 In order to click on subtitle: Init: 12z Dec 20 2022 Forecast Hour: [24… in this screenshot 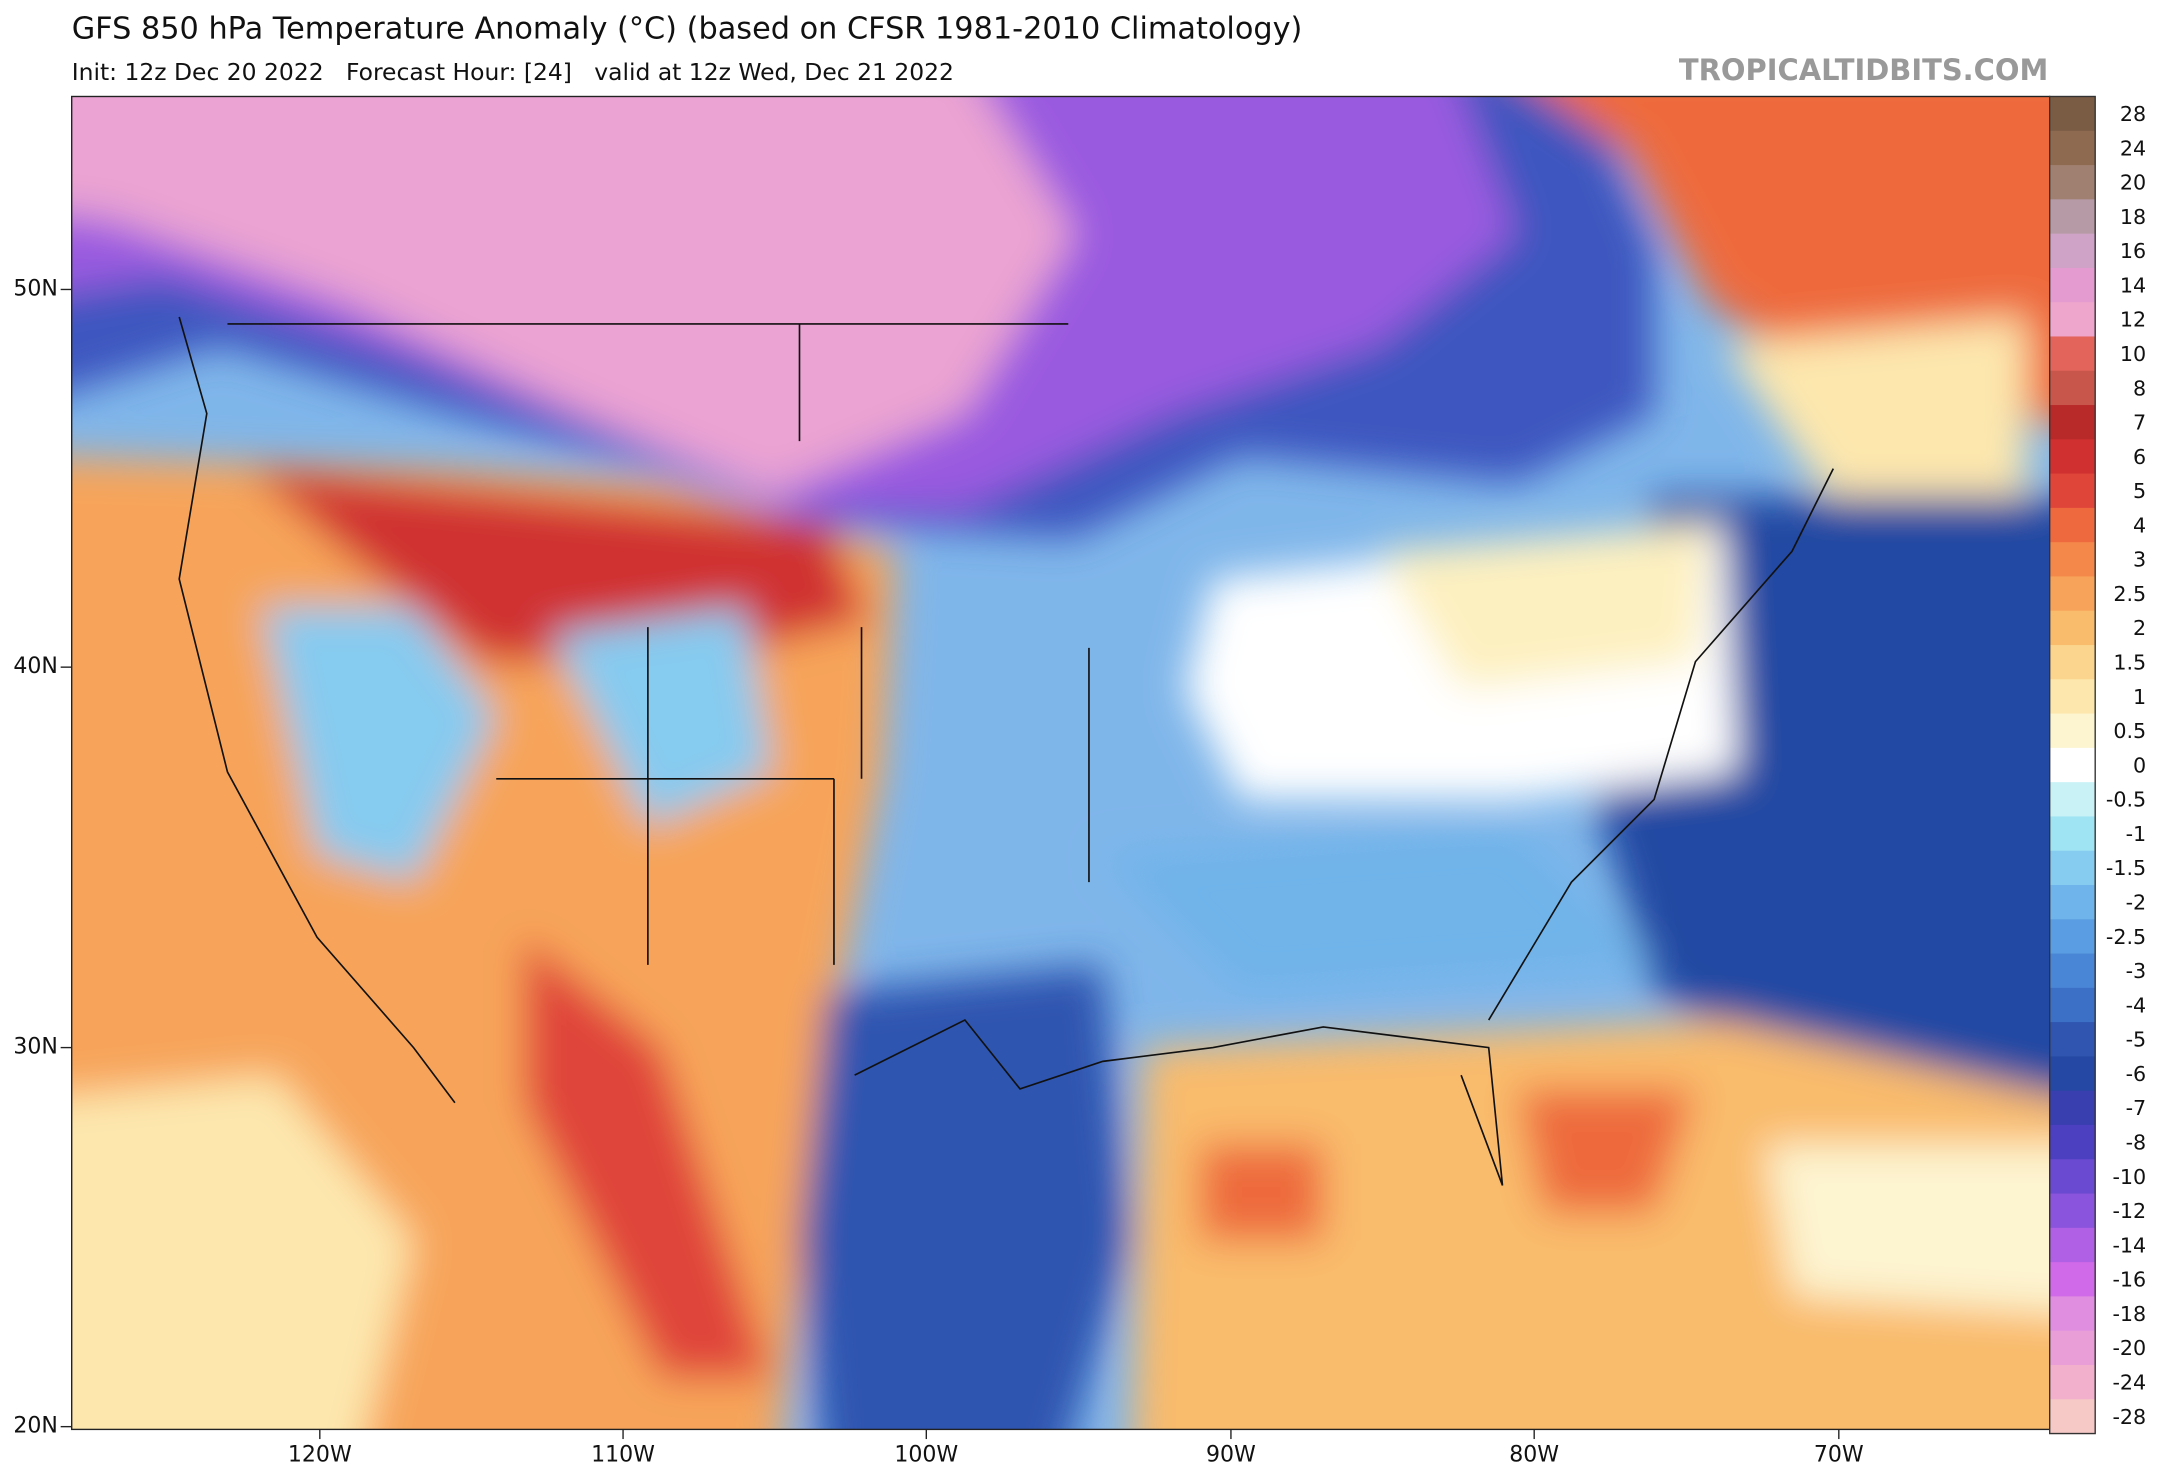, I will do `click(513, 72)`.